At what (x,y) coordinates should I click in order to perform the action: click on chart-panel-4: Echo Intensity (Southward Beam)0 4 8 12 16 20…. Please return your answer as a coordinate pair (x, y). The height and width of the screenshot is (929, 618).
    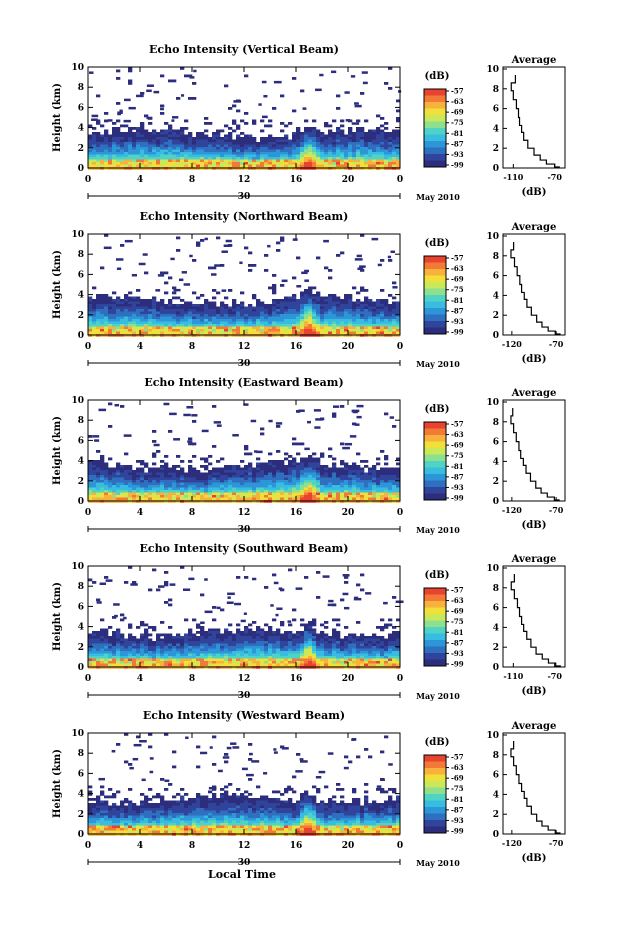
    Looking at the image, I should click on (309, 621).